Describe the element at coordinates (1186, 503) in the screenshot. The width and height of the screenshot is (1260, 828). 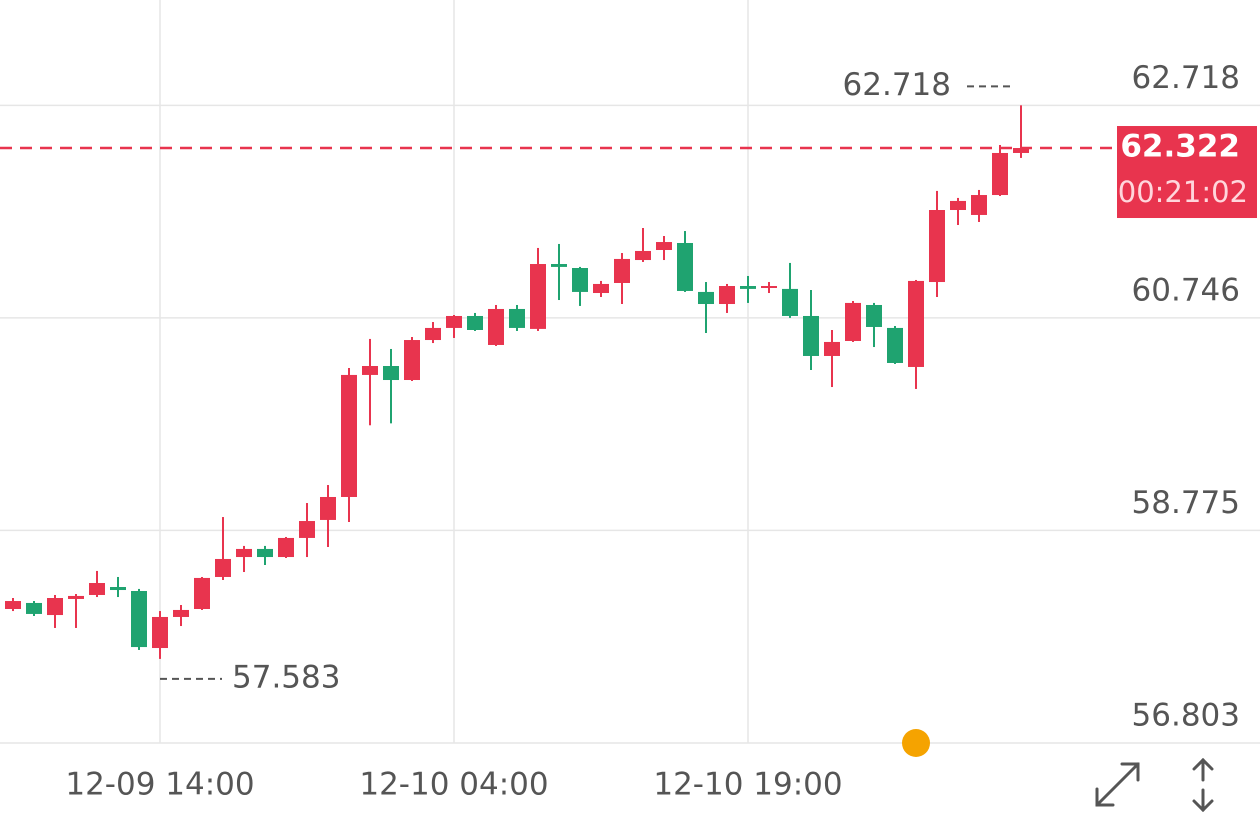
I see `y-tick-label: 58.775` at that location.